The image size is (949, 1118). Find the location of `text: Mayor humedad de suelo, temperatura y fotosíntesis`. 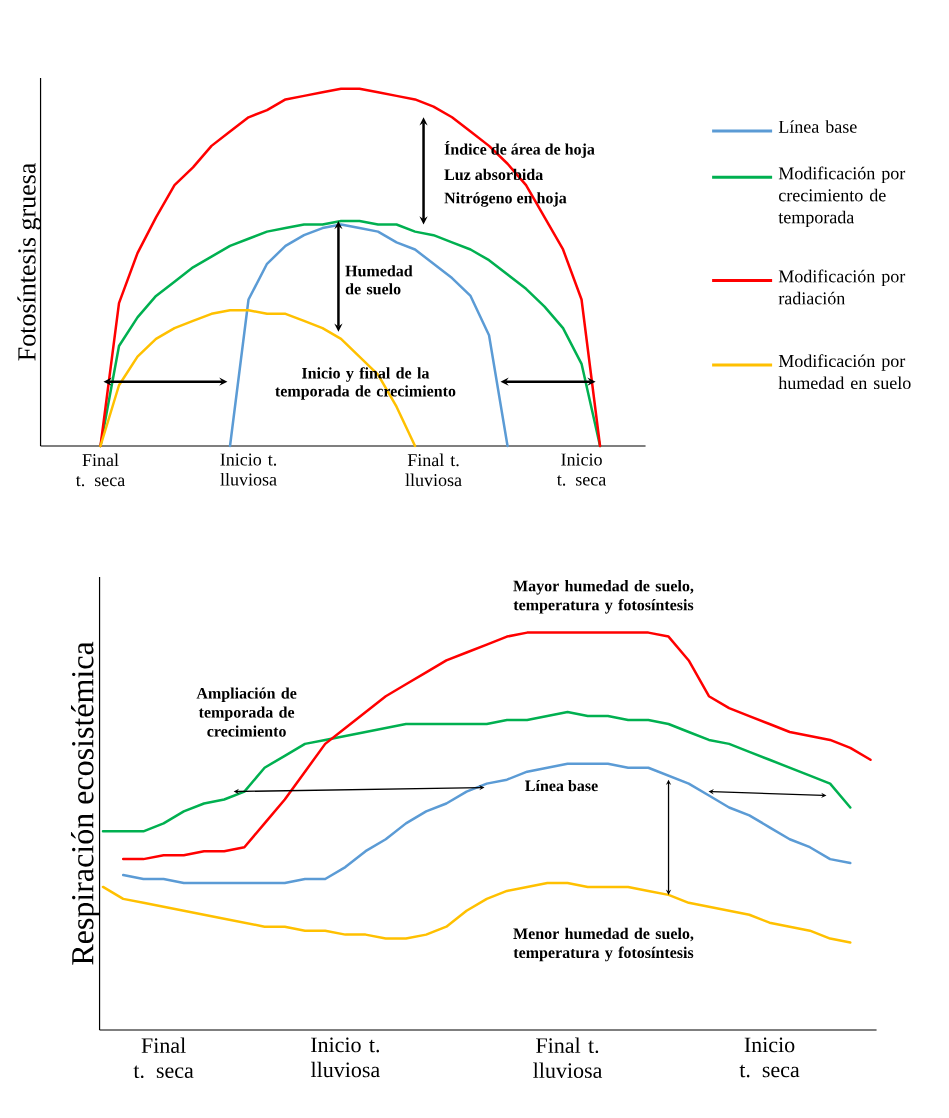

text: Mayor humedad de suelo, temperatura y fotosíntesis is located at coordinates (603, 597).